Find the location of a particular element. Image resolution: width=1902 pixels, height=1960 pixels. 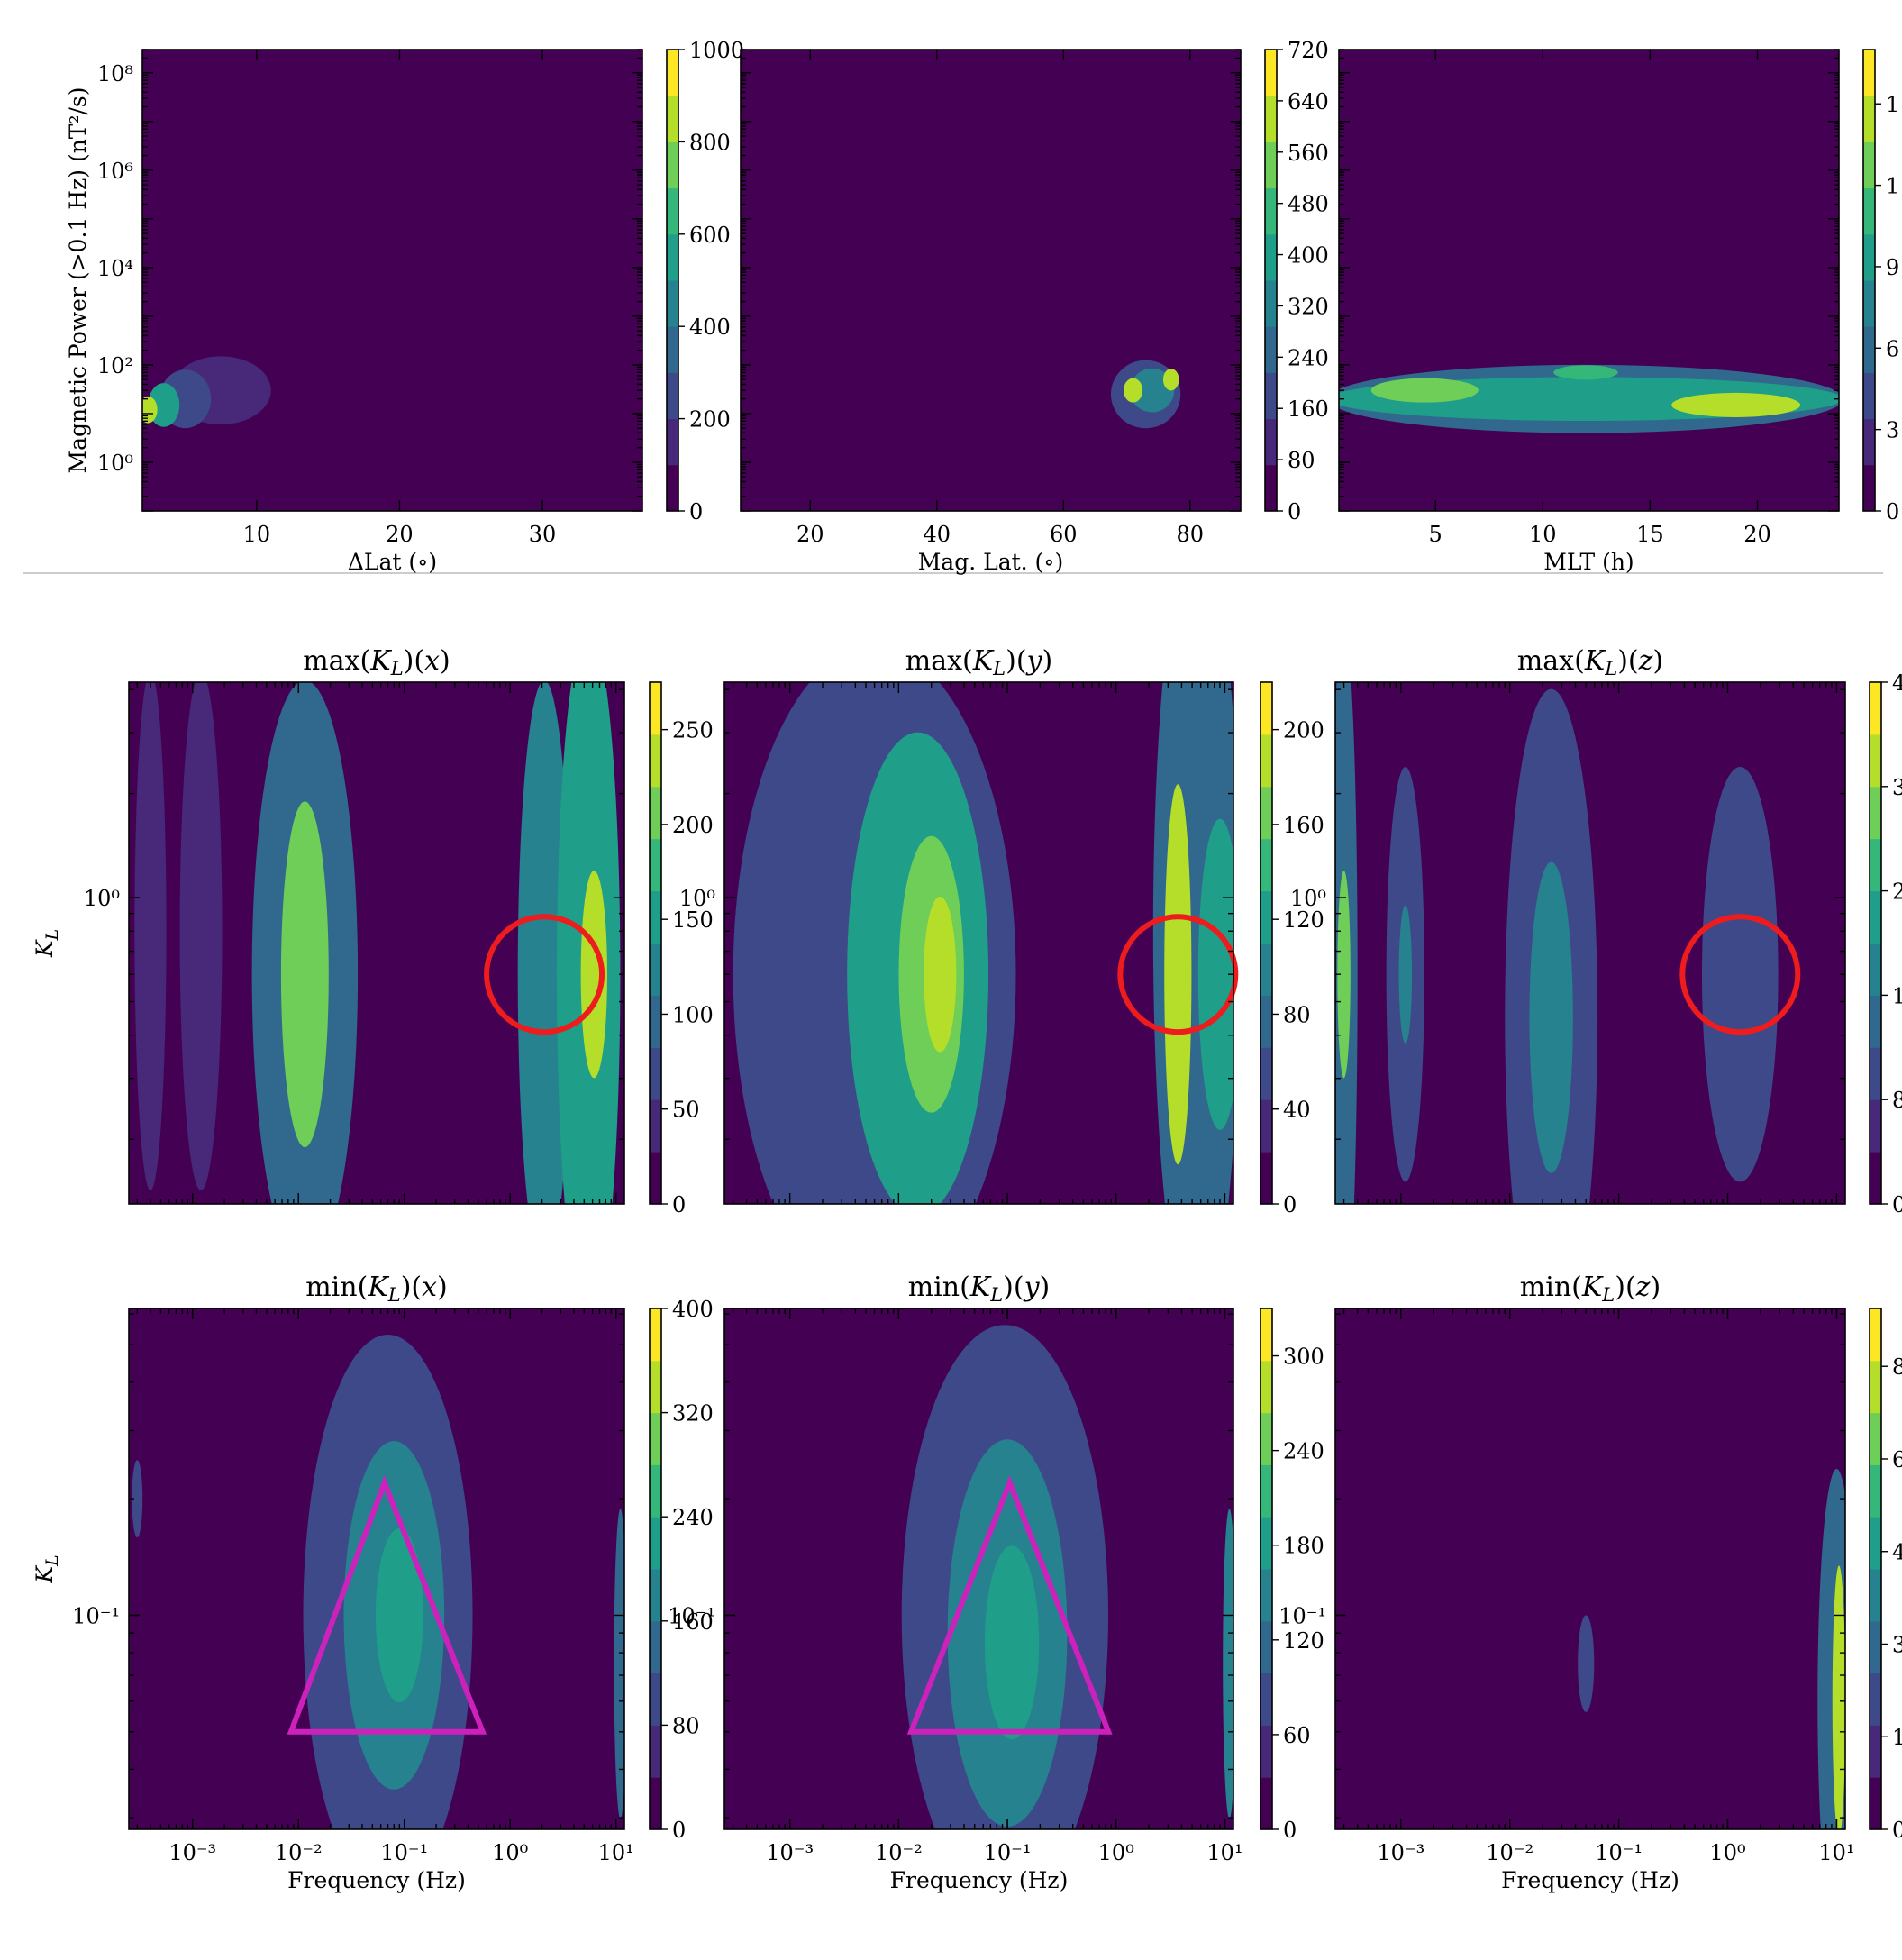

y-ticks is located at coordinates (991, 280).